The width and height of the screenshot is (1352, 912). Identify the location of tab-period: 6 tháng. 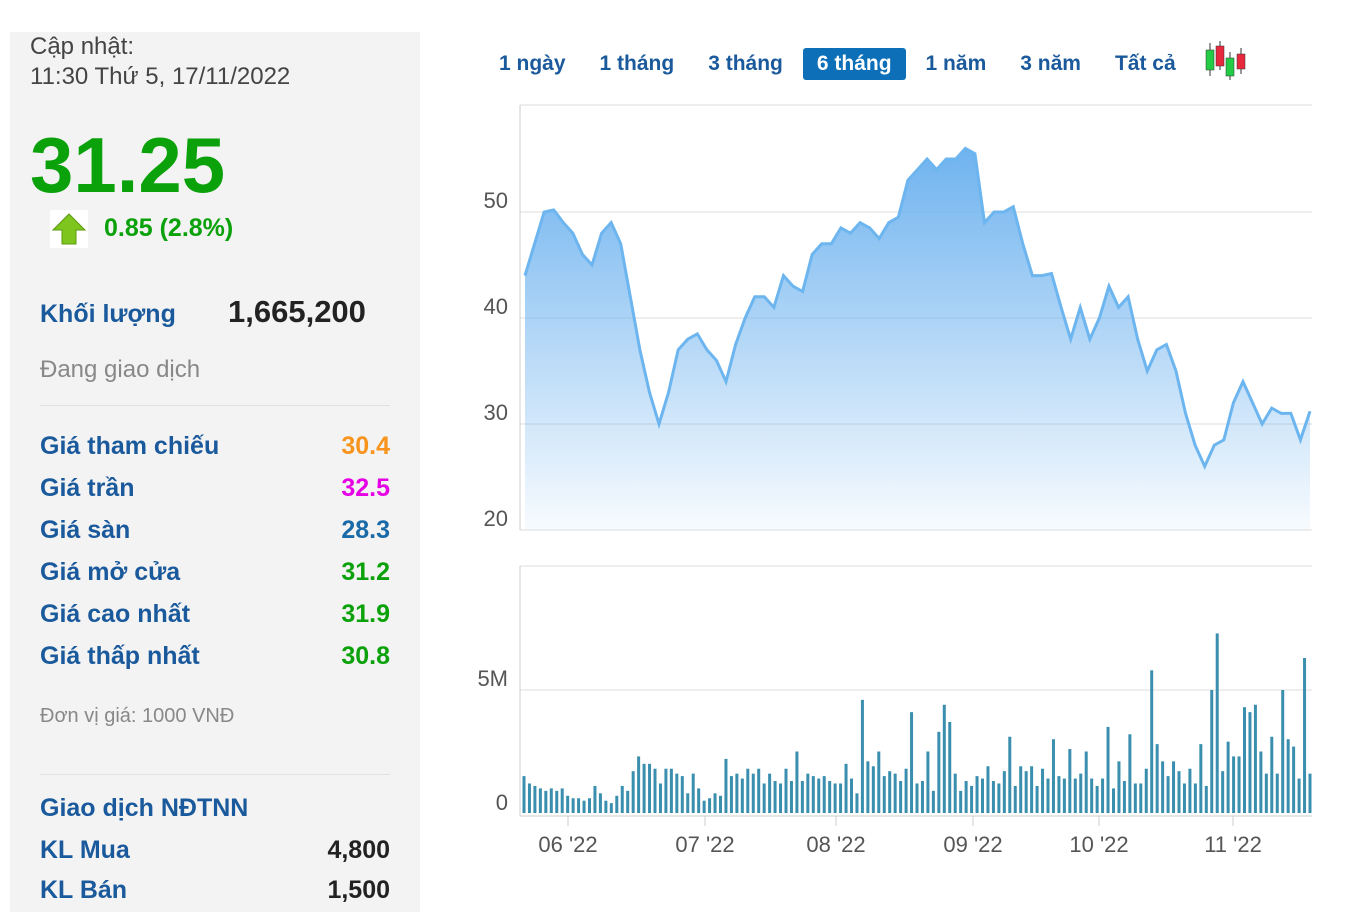
(854, 64).